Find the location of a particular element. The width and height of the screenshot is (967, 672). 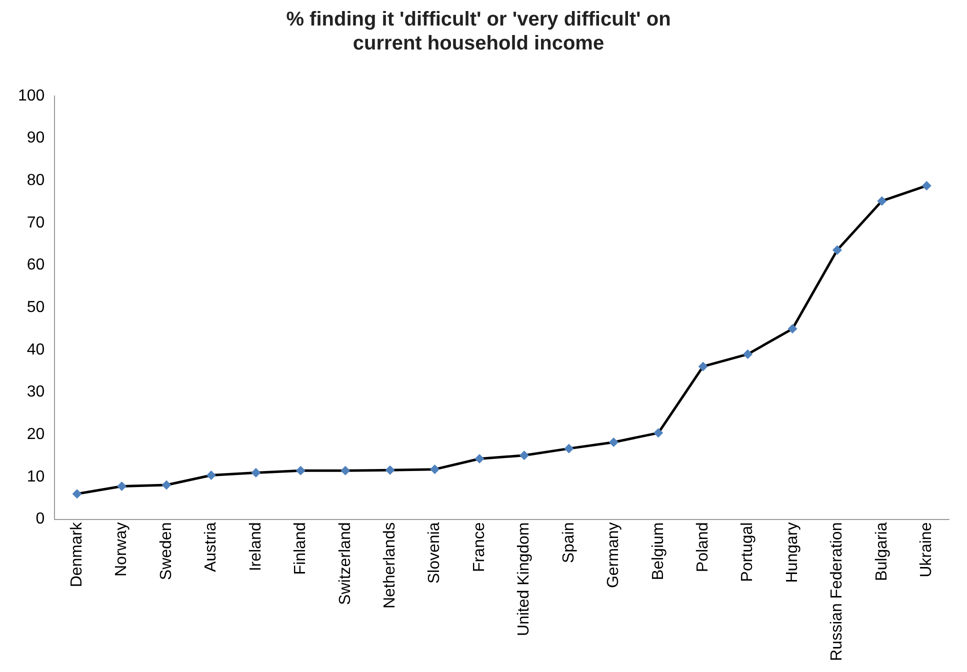

x-tick-label: France is located at coordinates (479, 547).